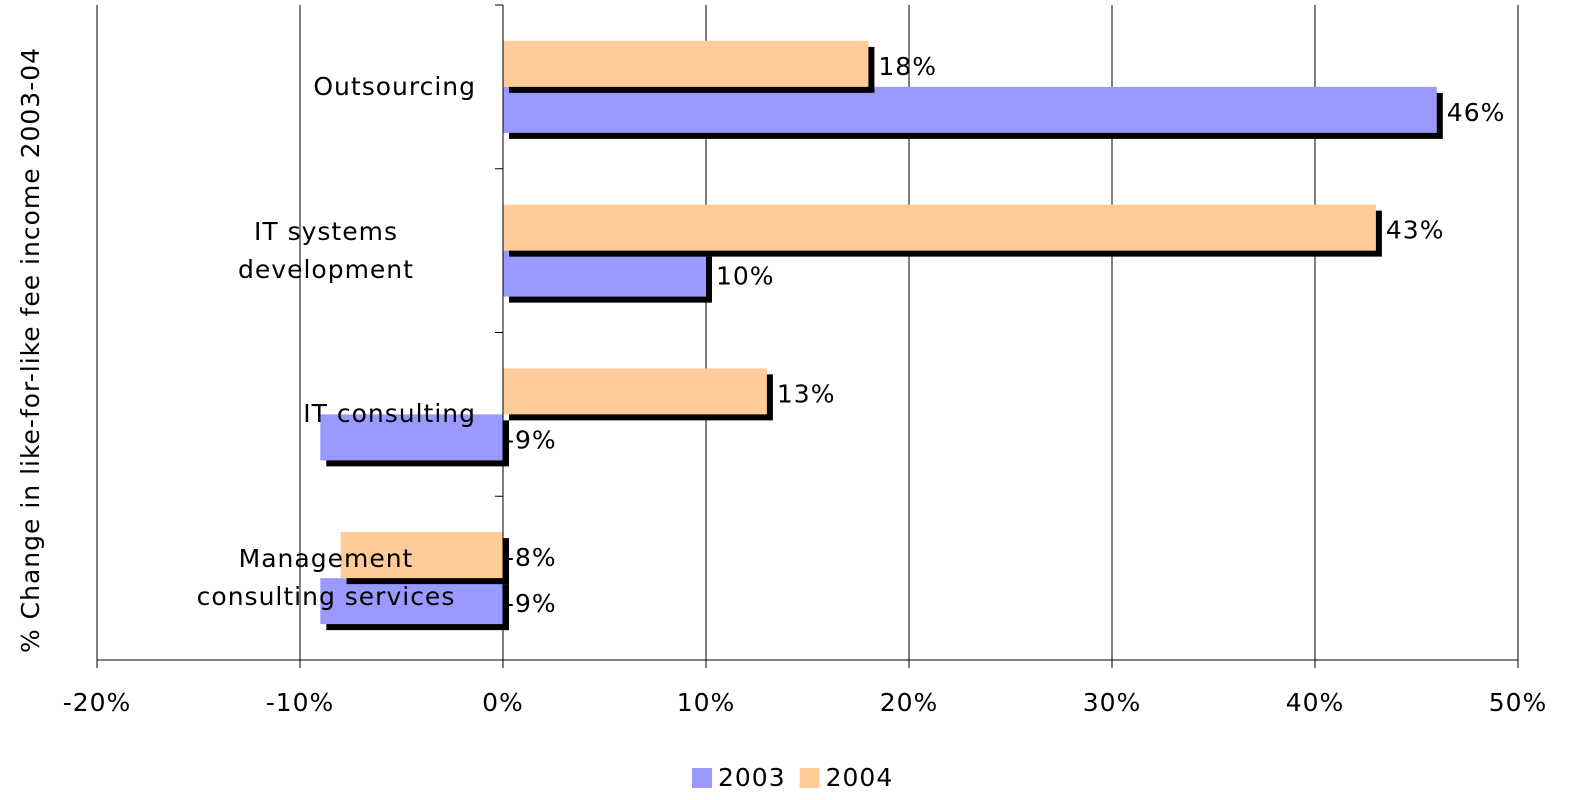 Image resolution: width=1582 pixels, height=800 pixels. What do you see at coordinates (1315, 702) in the screenshot?
I see `x-tick-label: 40%` at bounding box center [1315, 702].